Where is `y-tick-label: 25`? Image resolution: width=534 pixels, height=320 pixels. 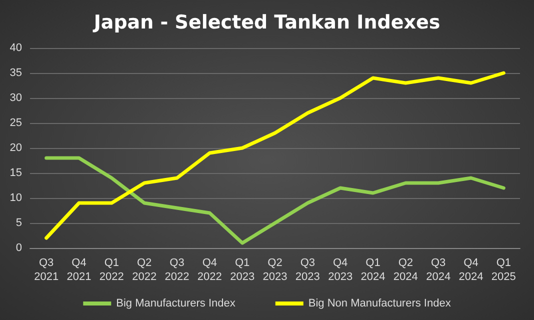
y-tick-label: 25 is located at coordinates (16, 123).